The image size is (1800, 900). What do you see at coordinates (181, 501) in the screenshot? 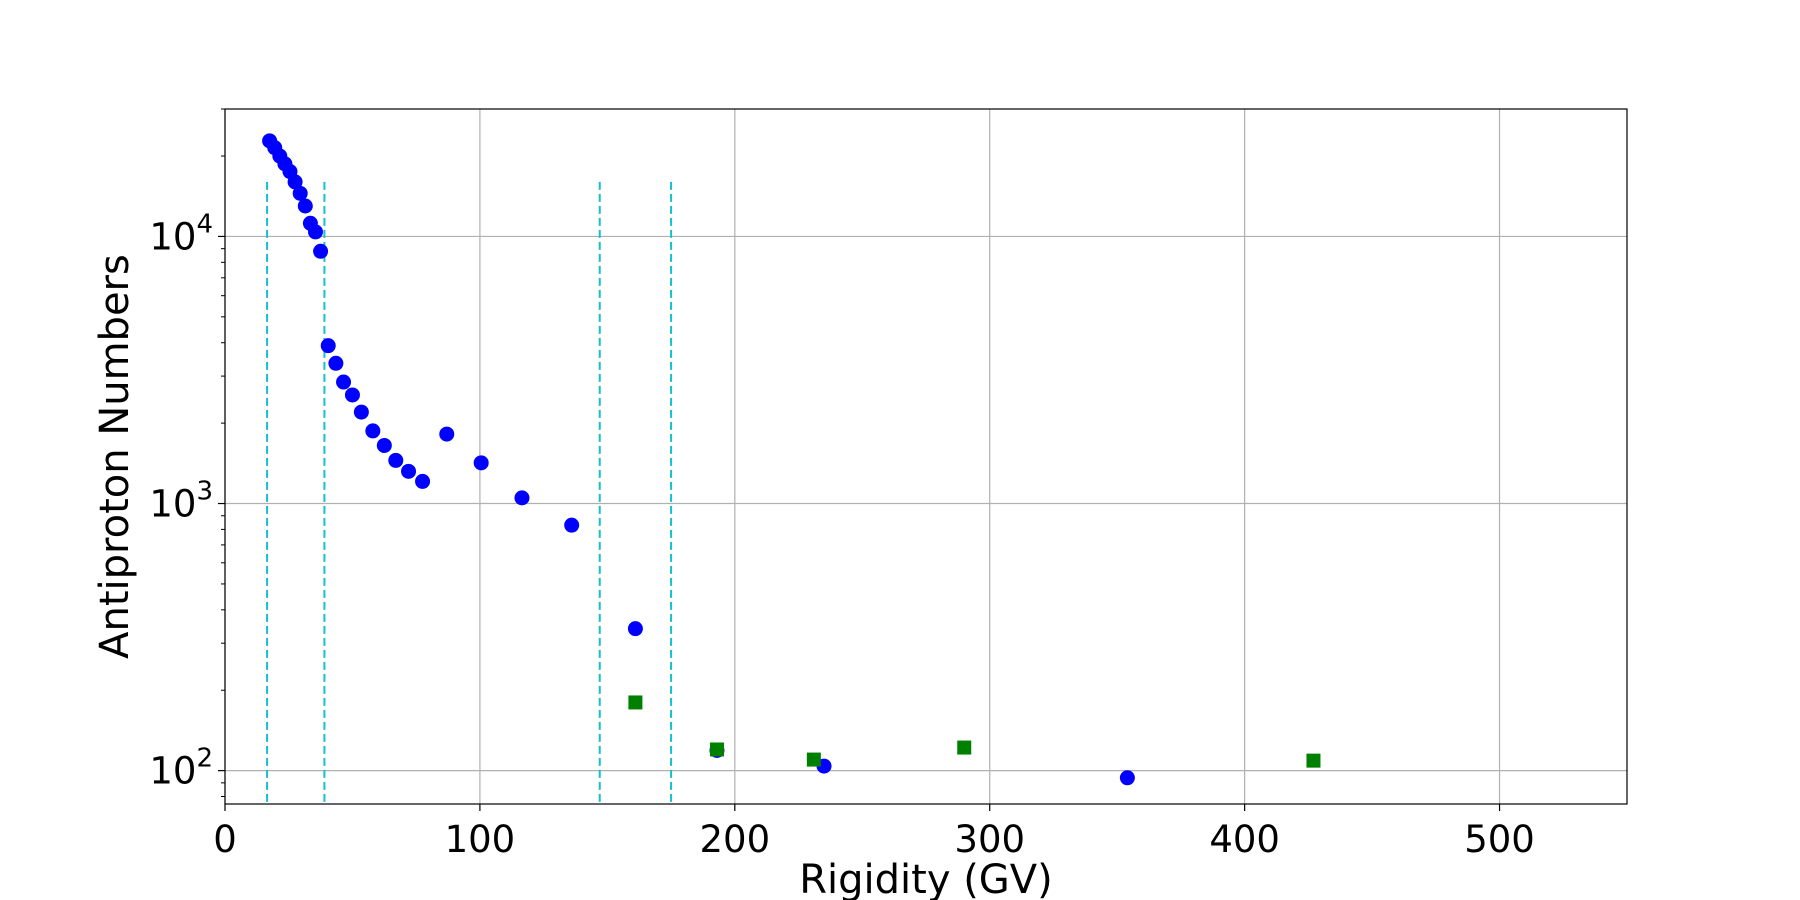
I see `y-tick-label: 10³` at bounding box center [181, 501].